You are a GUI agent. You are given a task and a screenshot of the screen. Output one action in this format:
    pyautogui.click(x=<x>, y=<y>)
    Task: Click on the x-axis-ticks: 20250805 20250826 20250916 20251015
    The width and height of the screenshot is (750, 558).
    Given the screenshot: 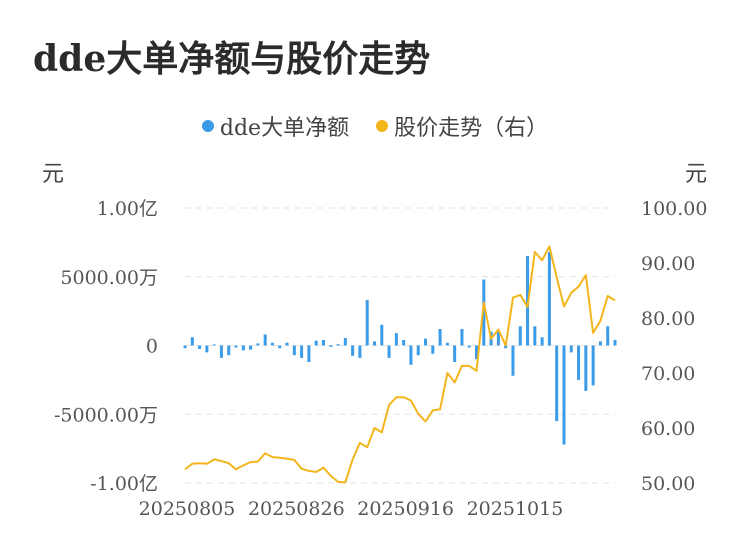 What is the action you would take?
    pyautogui.click(x=351, y=509)
    